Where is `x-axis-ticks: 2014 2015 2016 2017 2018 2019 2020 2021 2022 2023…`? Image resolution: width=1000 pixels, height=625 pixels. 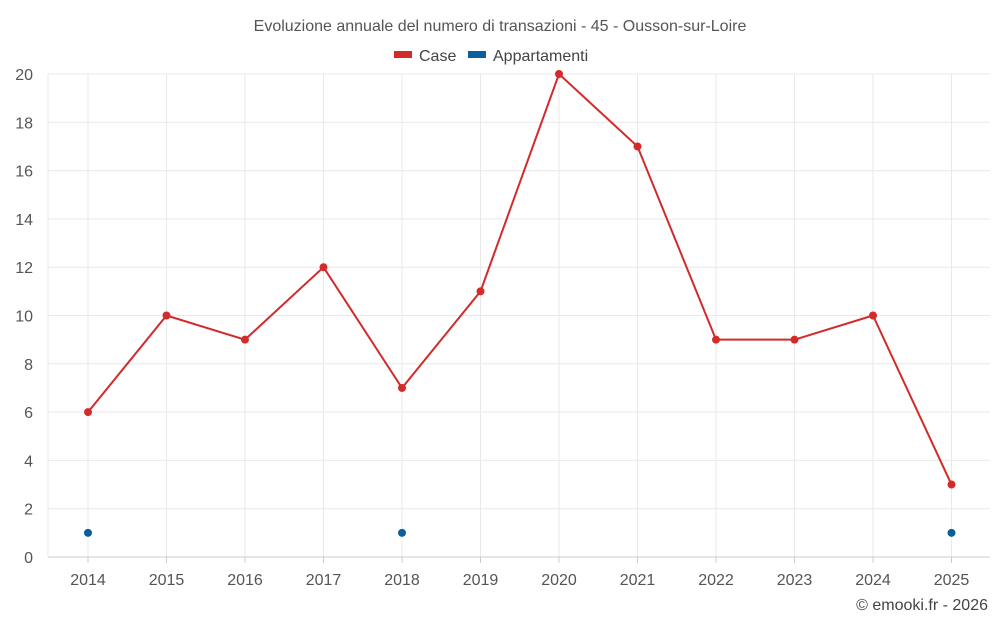 x-axis-ticks: 2014 2015 2016 2017 2018 2019 2020 2021 2022 2023… is located at coordinates (519, 580).